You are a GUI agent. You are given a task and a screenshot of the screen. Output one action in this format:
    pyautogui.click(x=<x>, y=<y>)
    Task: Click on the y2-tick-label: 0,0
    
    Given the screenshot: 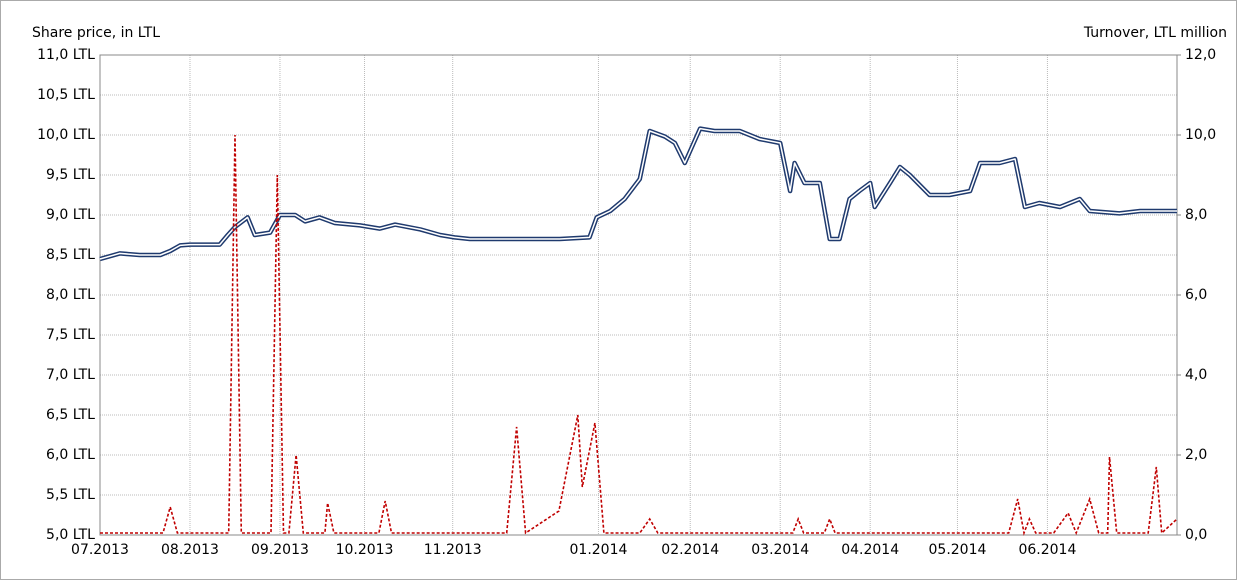 What is the action you would take?
    pyautogui.click(x=1196, y=535)
    